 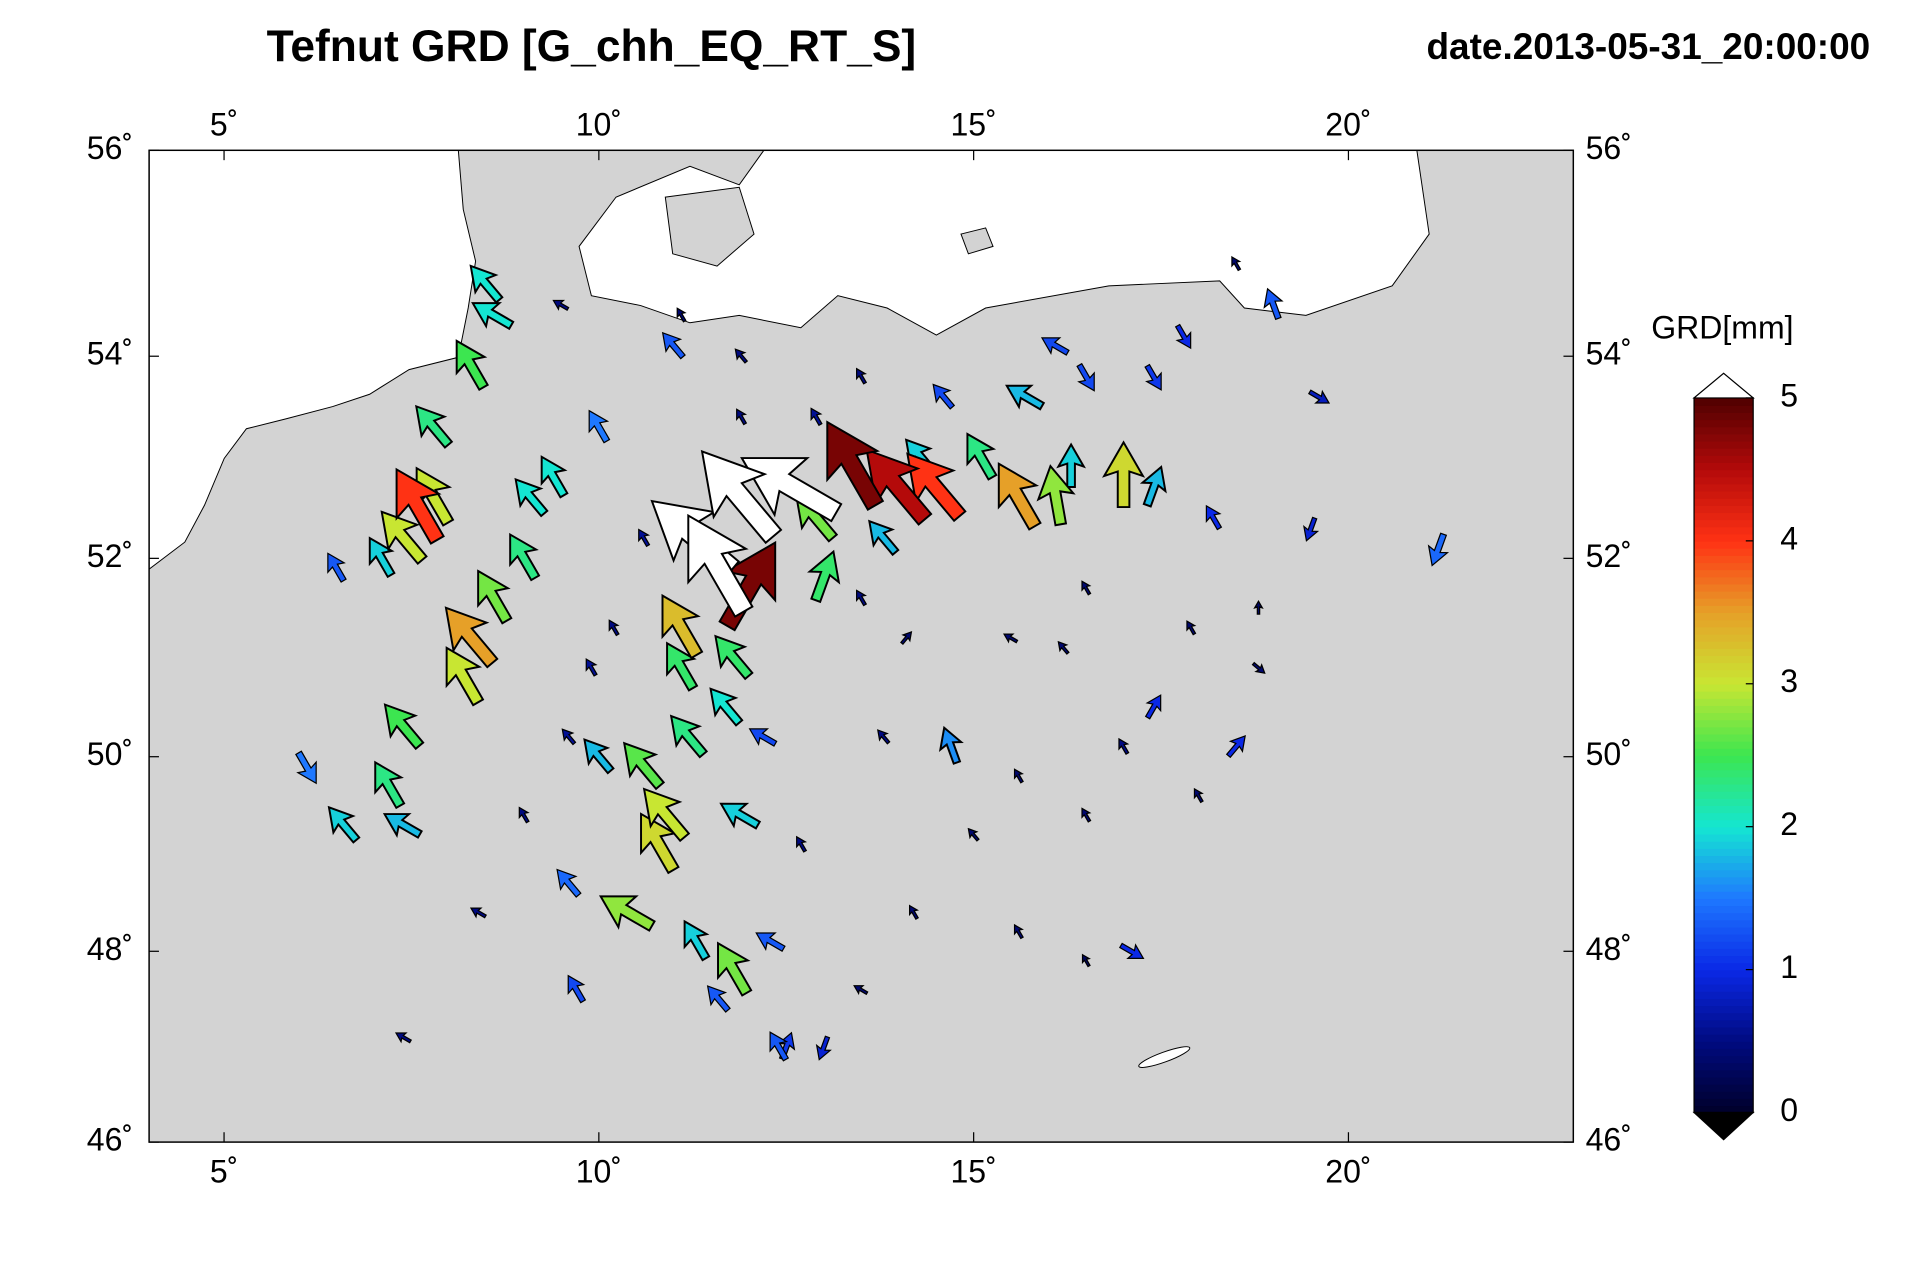 What do you see at coordinates (599, 1172) in the screenshot?
I see `x-tick-label: 10˚` at bounding box center [599, 1172].